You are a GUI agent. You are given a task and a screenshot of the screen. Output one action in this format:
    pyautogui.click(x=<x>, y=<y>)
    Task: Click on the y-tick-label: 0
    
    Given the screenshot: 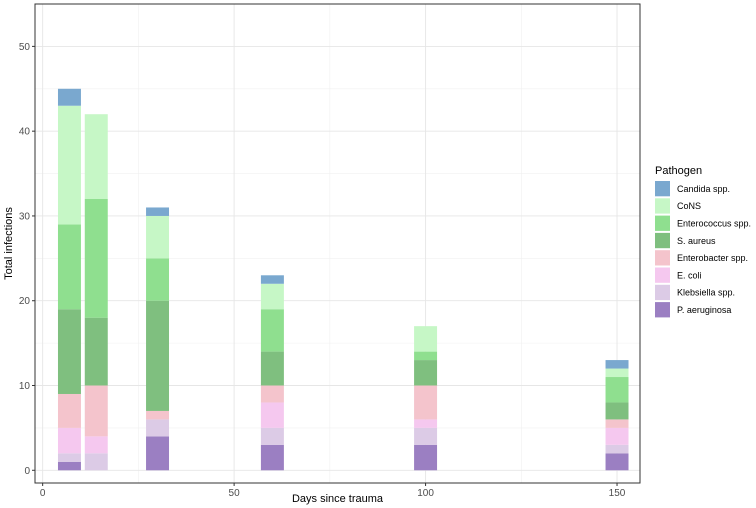 What is the action you would take?
    pyautogui.click(x=27, y=471)
    